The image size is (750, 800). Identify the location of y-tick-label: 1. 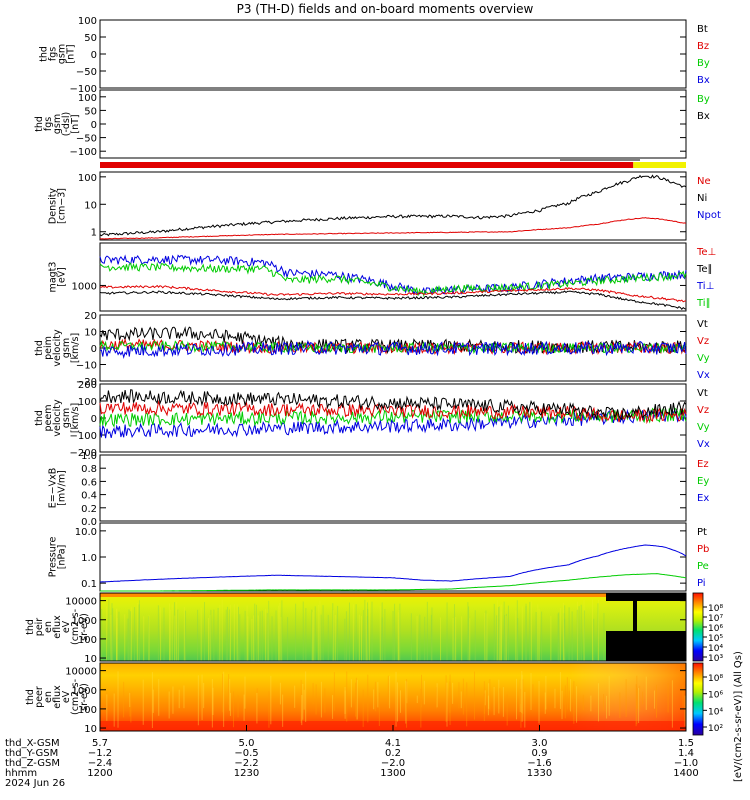
(94, 233).